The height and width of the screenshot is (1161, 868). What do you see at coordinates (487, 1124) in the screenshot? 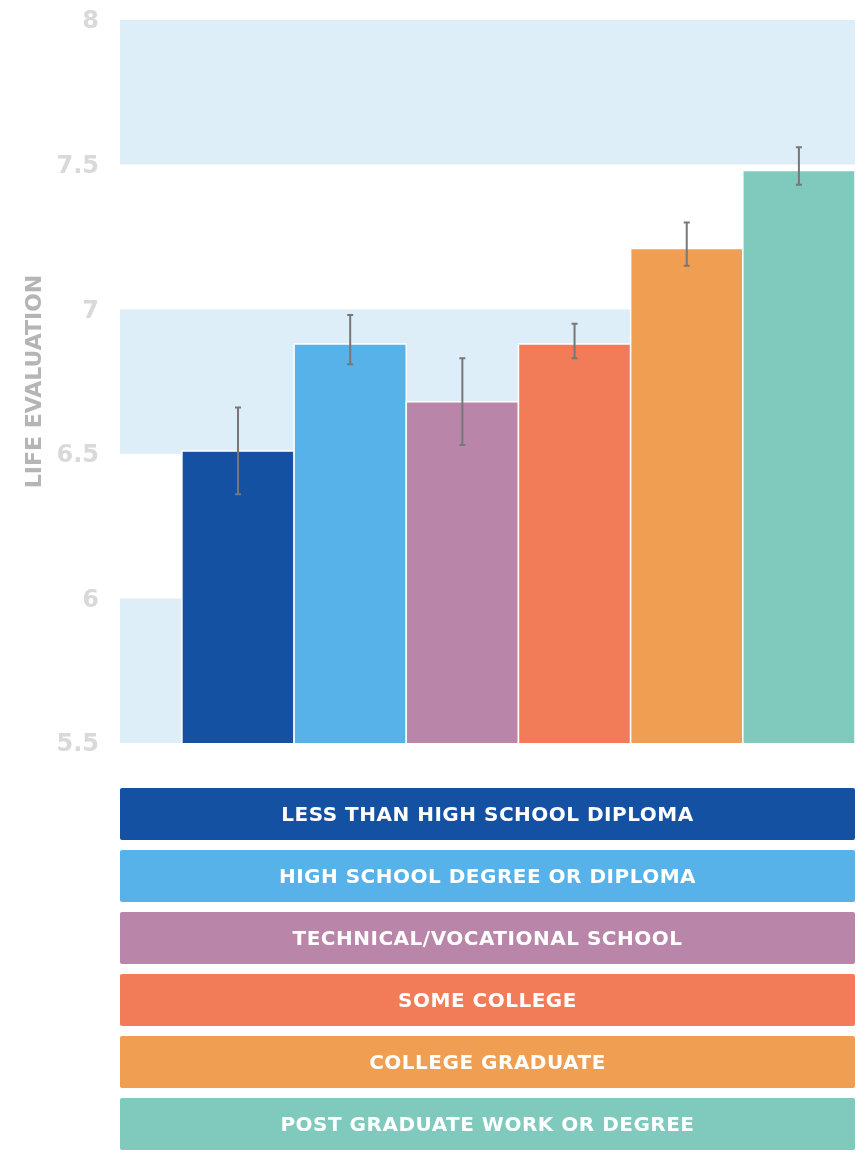
I see `text: POST GRADUATE WORK OR DEGREE` at bounding box center [487, 1124].